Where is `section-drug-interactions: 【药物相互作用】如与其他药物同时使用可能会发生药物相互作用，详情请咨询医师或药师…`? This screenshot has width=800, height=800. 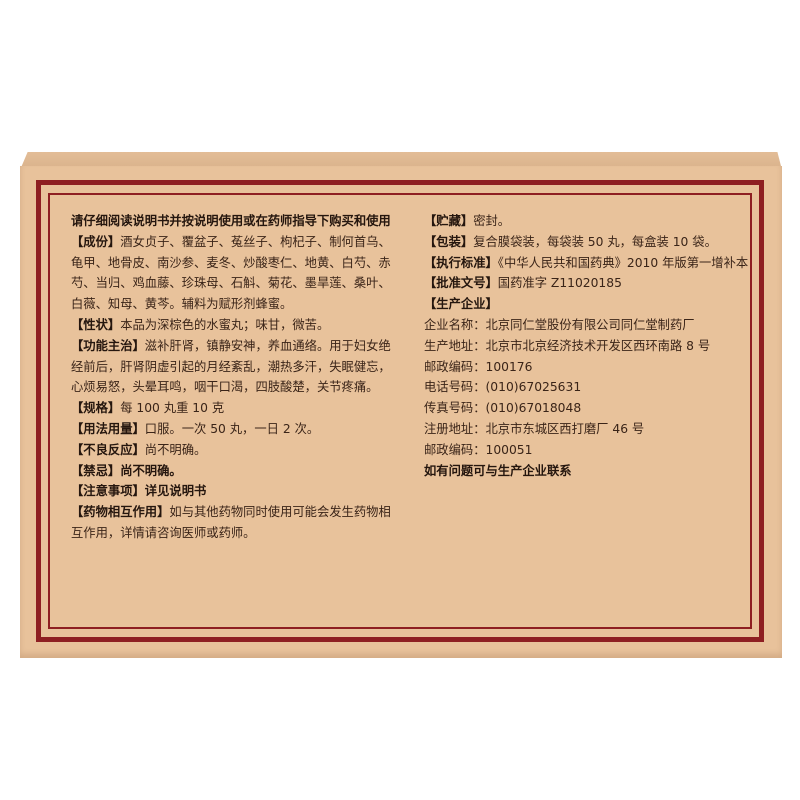
section-drug-interactions: 【药物相互作用】如与其他药物同时使用可能会发生药物相互作用，详情请咨询医师或药师… is located at coordinates (234, 523).